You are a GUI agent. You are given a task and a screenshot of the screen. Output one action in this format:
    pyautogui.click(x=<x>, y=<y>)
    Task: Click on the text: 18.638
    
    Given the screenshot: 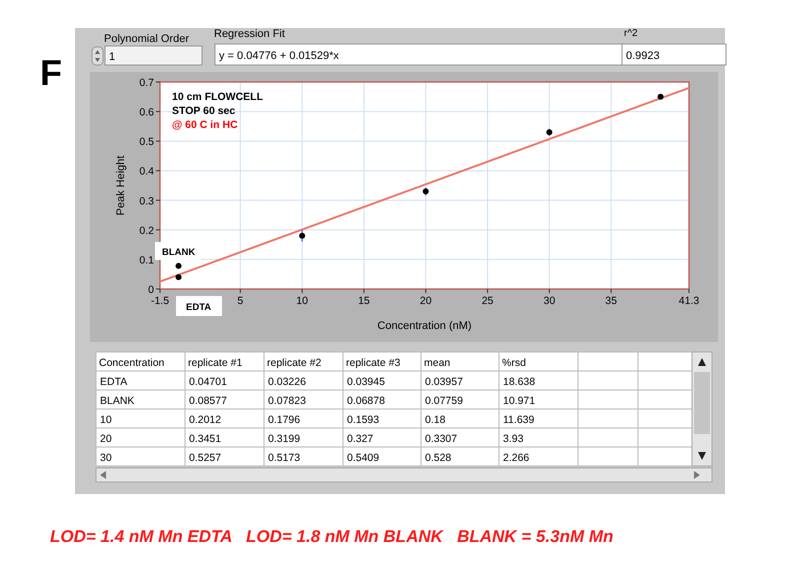 What is the action you would take?
    pyautogui.click(x=519, y=382)
    